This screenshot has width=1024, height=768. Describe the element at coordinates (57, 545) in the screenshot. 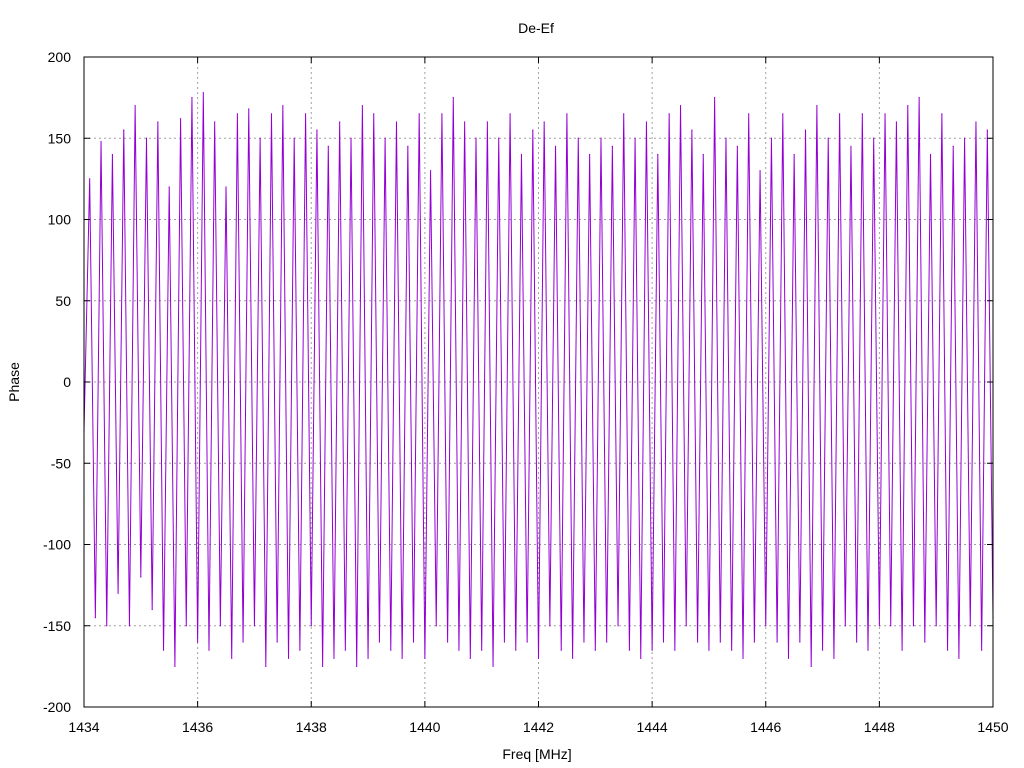

I see `y-tick-label: -100` at that location.